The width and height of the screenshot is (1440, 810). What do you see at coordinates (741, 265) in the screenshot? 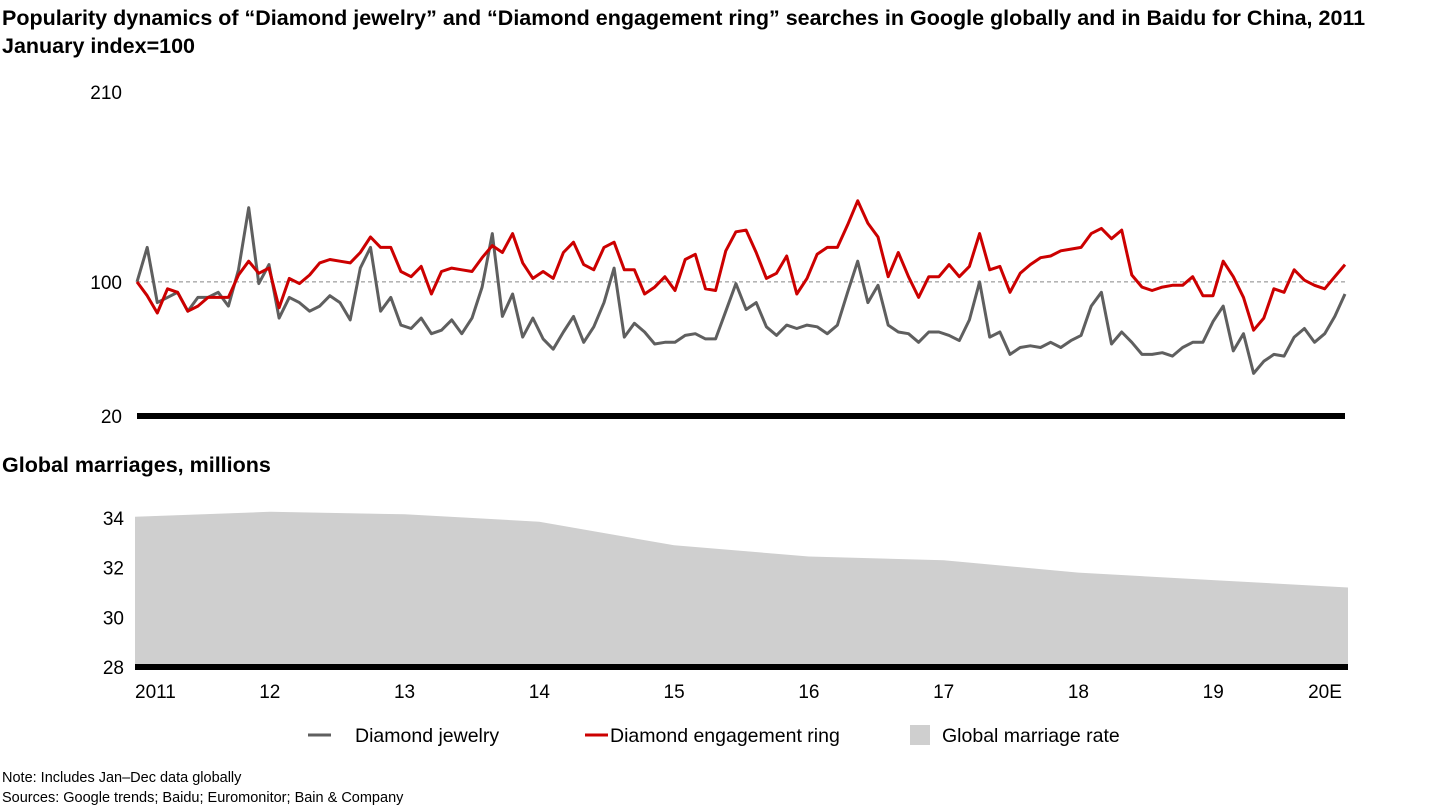
I see `series-line-diamond-engagement-ring` at bounding box center [741, 265].